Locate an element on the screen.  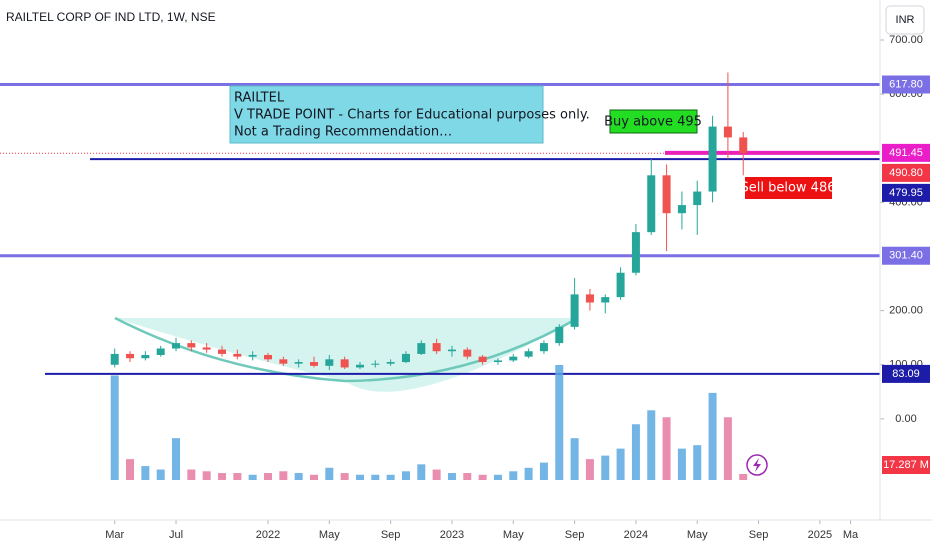
y-tick-label: 200.00 is located at coordinates (906, 311).